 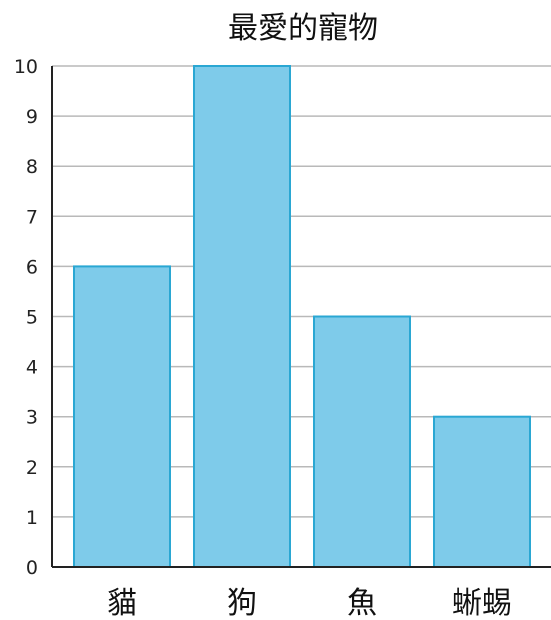 I want to click on y-tick-label: 4, so click(x=32, y=368).